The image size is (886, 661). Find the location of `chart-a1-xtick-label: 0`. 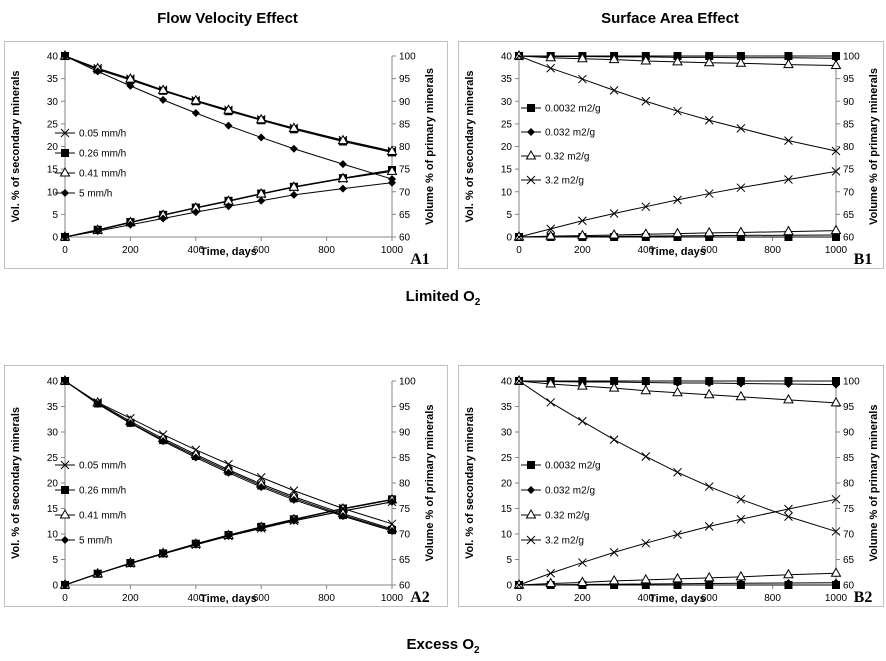

chart-a1-xtick-label: 0 is located at coordinates (65, 250).